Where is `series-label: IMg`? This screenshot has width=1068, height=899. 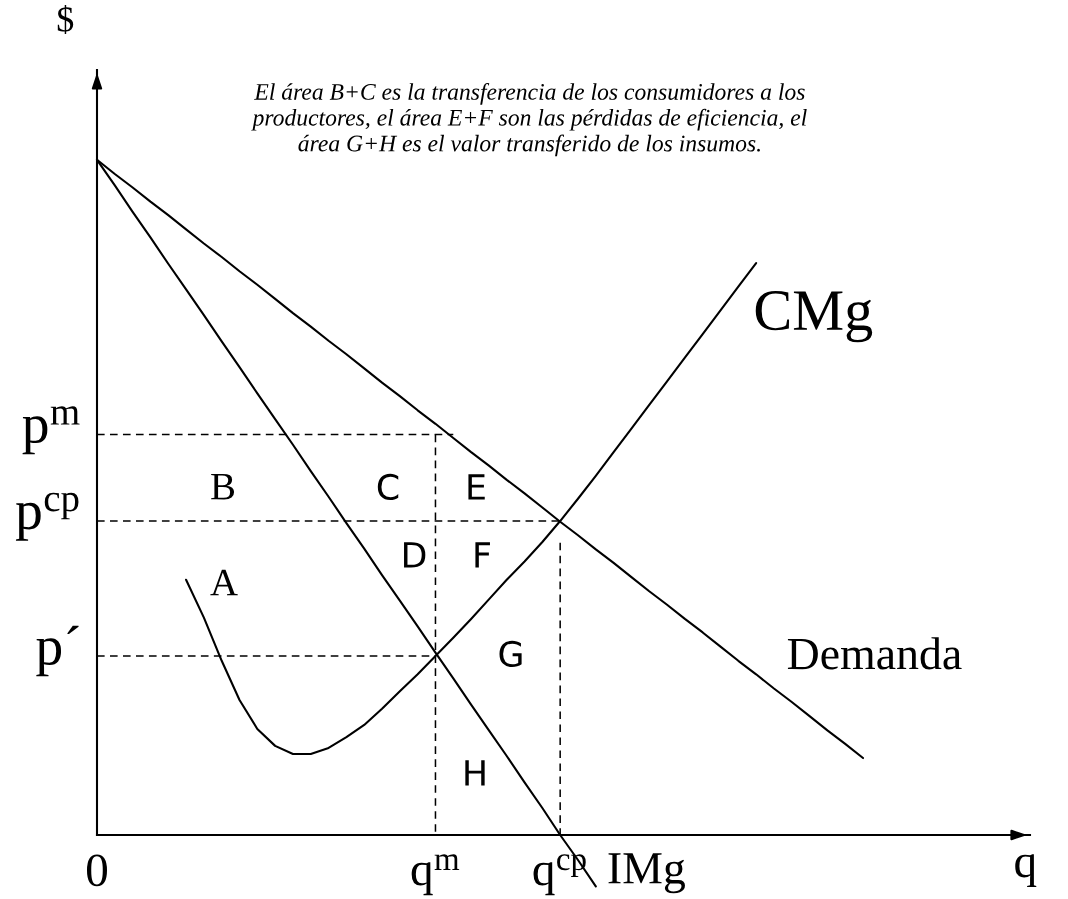 series-label: IMg is located at coordinates (646, 873).